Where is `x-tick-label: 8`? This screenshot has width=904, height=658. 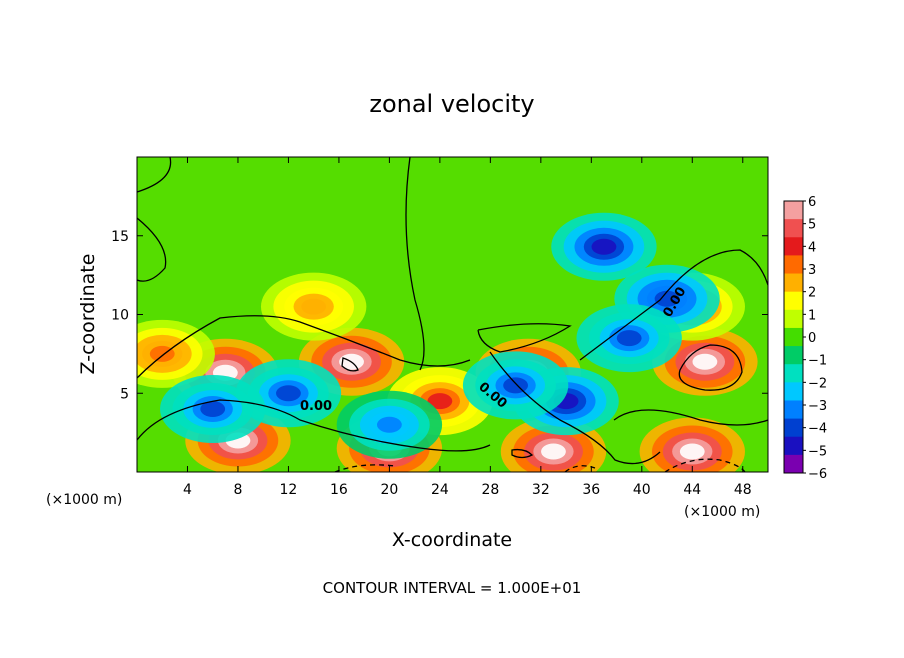 x-tick-label: 8 is located at coordinates (237, 490).